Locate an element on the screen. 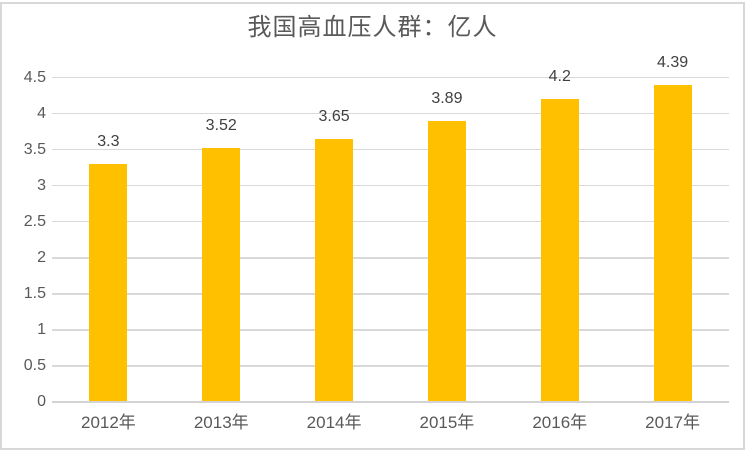 The width and height of the screenshot is (752, 452). chart-title: 我国高血压人群：亿人 is located at coordinates (372, 28).